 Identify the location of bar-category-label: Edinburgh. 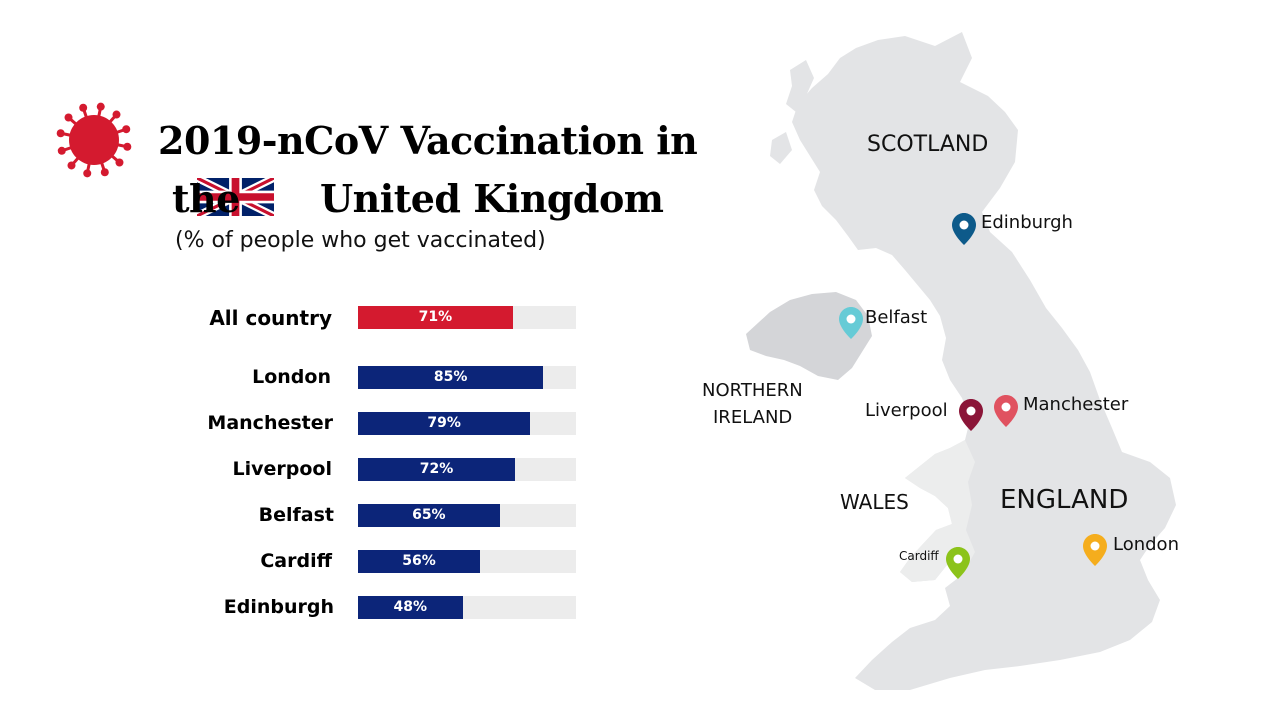
(278, 607).